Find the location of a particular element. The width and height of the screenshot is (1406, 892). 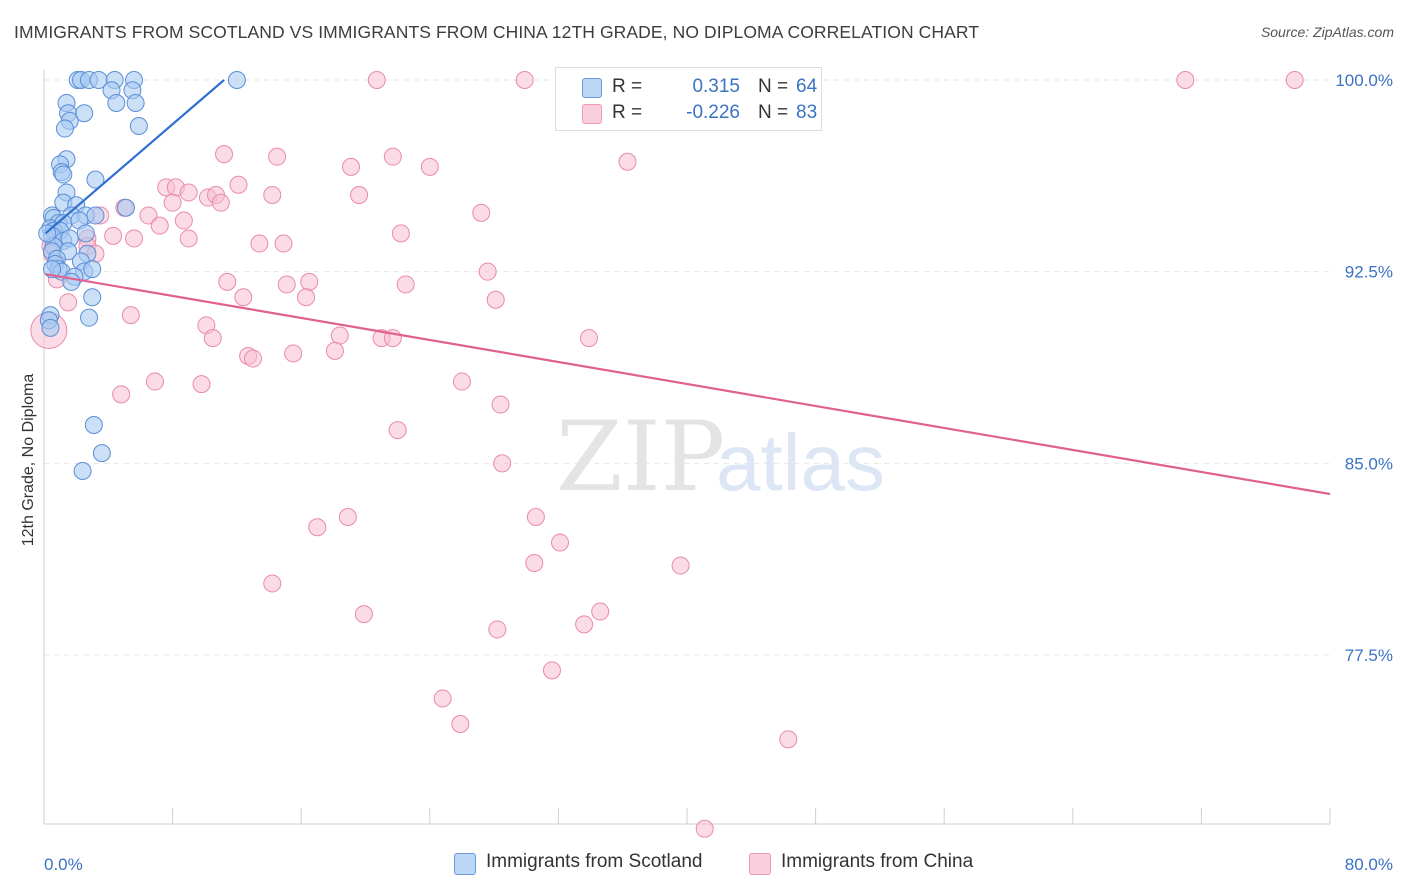

scotland-points is located at coordinates (142, 275).